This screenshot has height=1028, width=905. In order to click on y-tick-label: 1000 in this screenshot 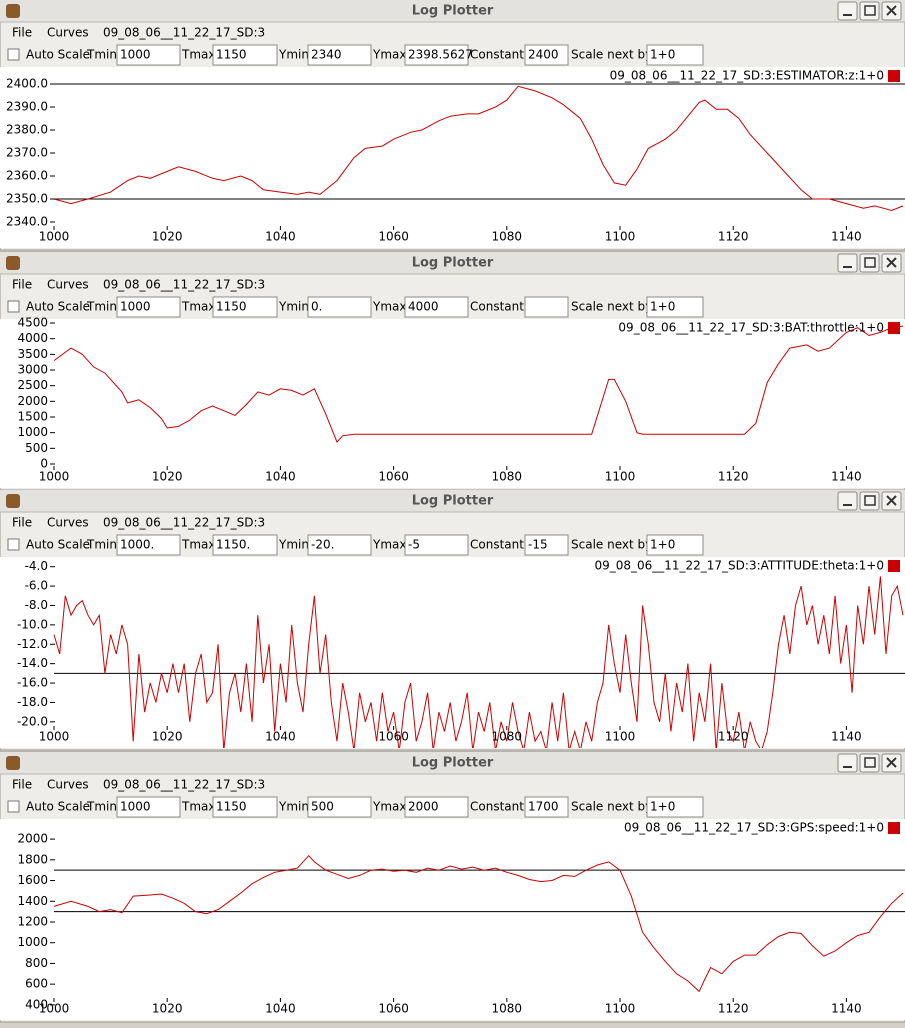, I will do `click(32, 432)`.